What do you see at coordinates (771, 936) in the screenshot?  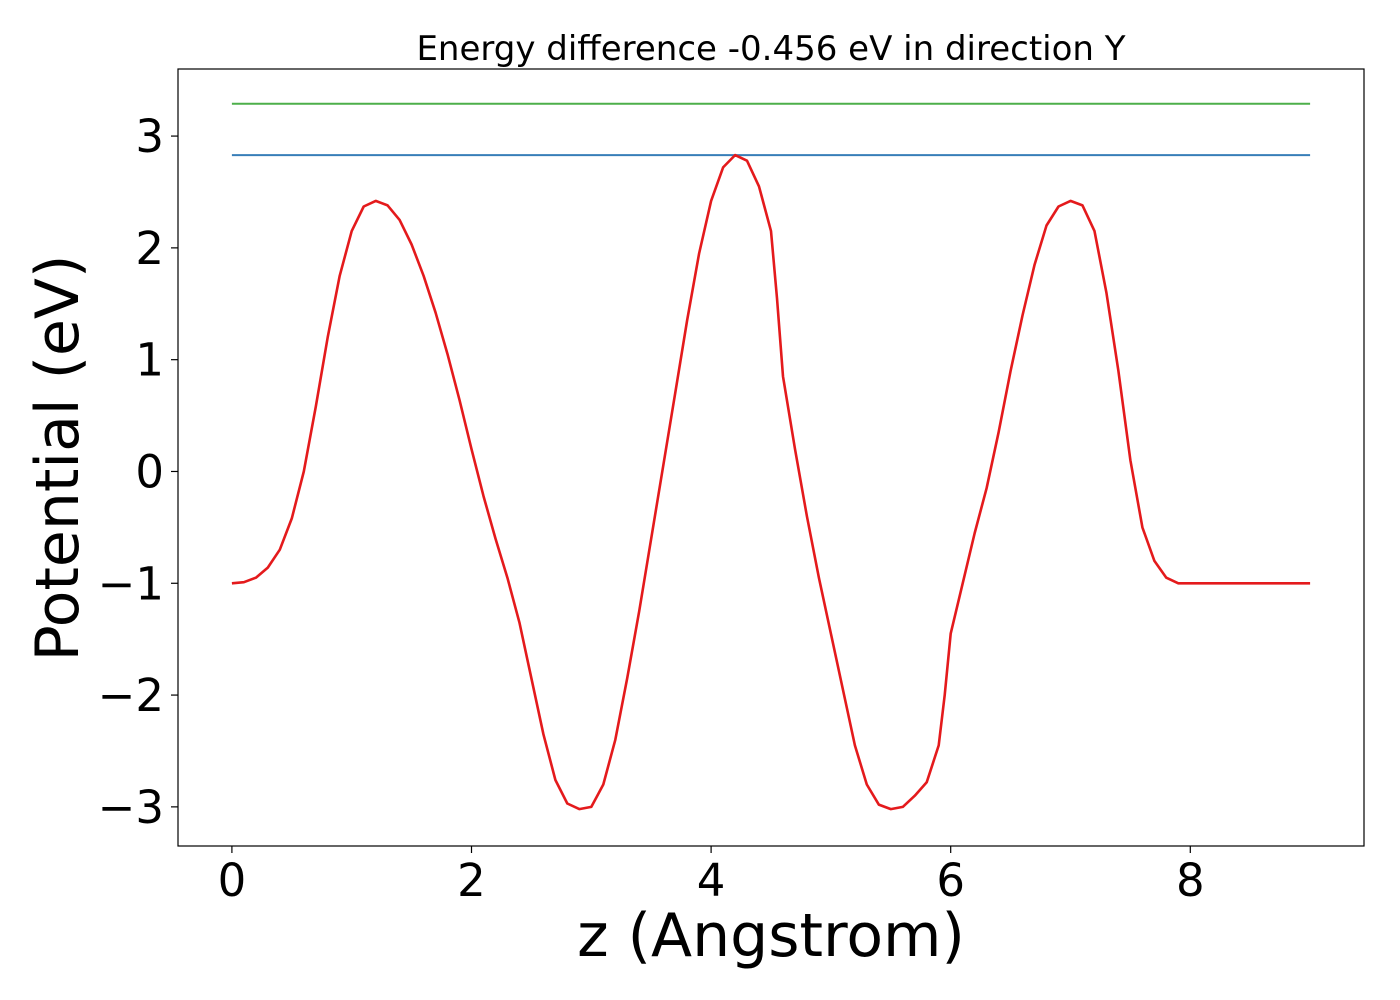 I see `x-axis-label: z (Angstrom)` at bounding box center [771, 936].